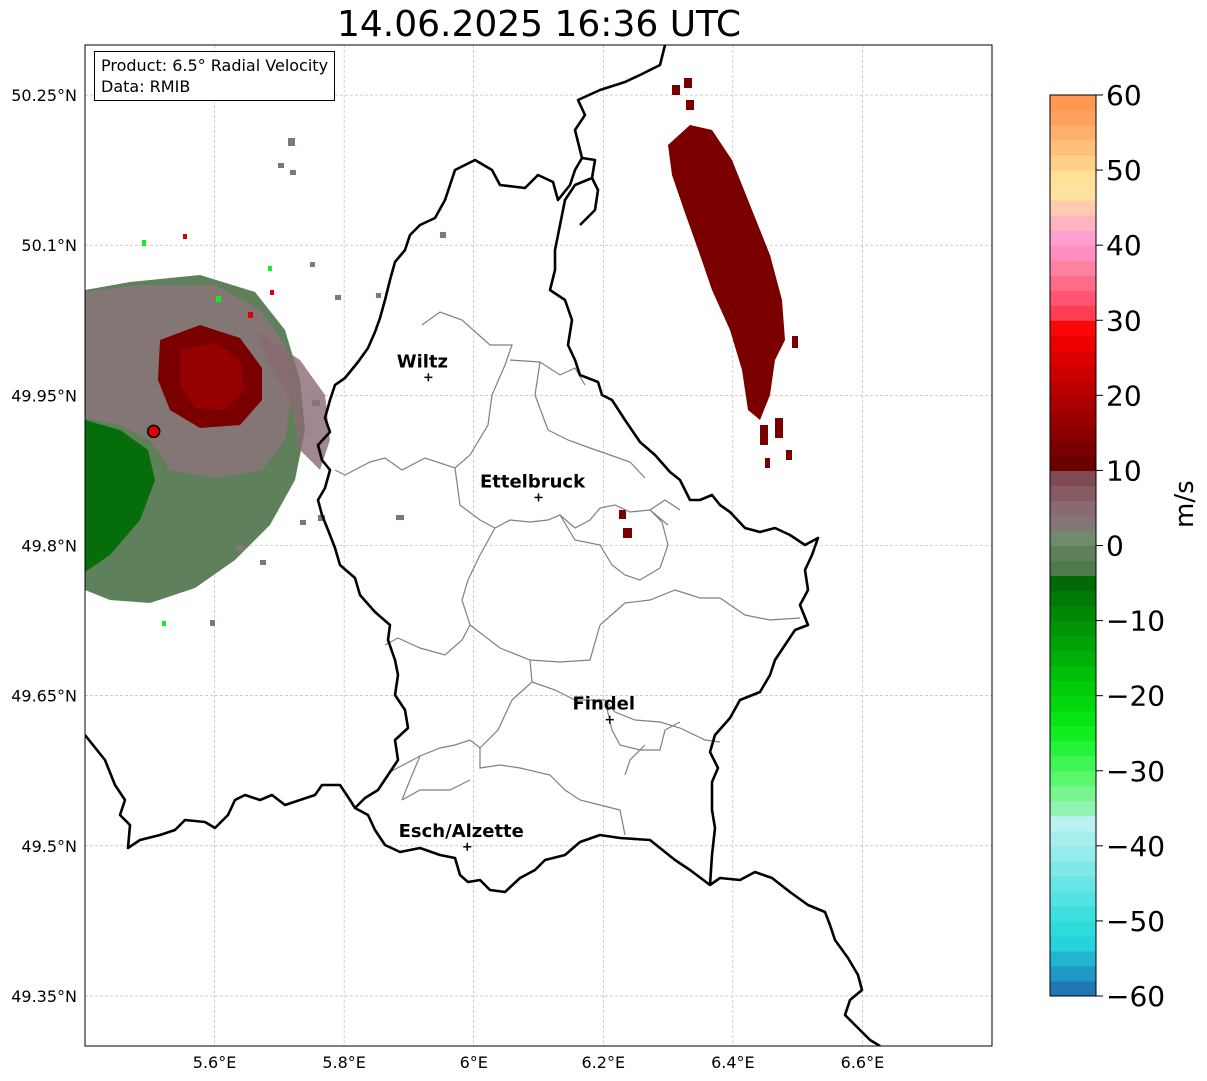  What do you see at coordinates (49, 245) in the screenshot?
I see `lat-tick-label-1: 50.1°N` at bounding box center [49, 245].